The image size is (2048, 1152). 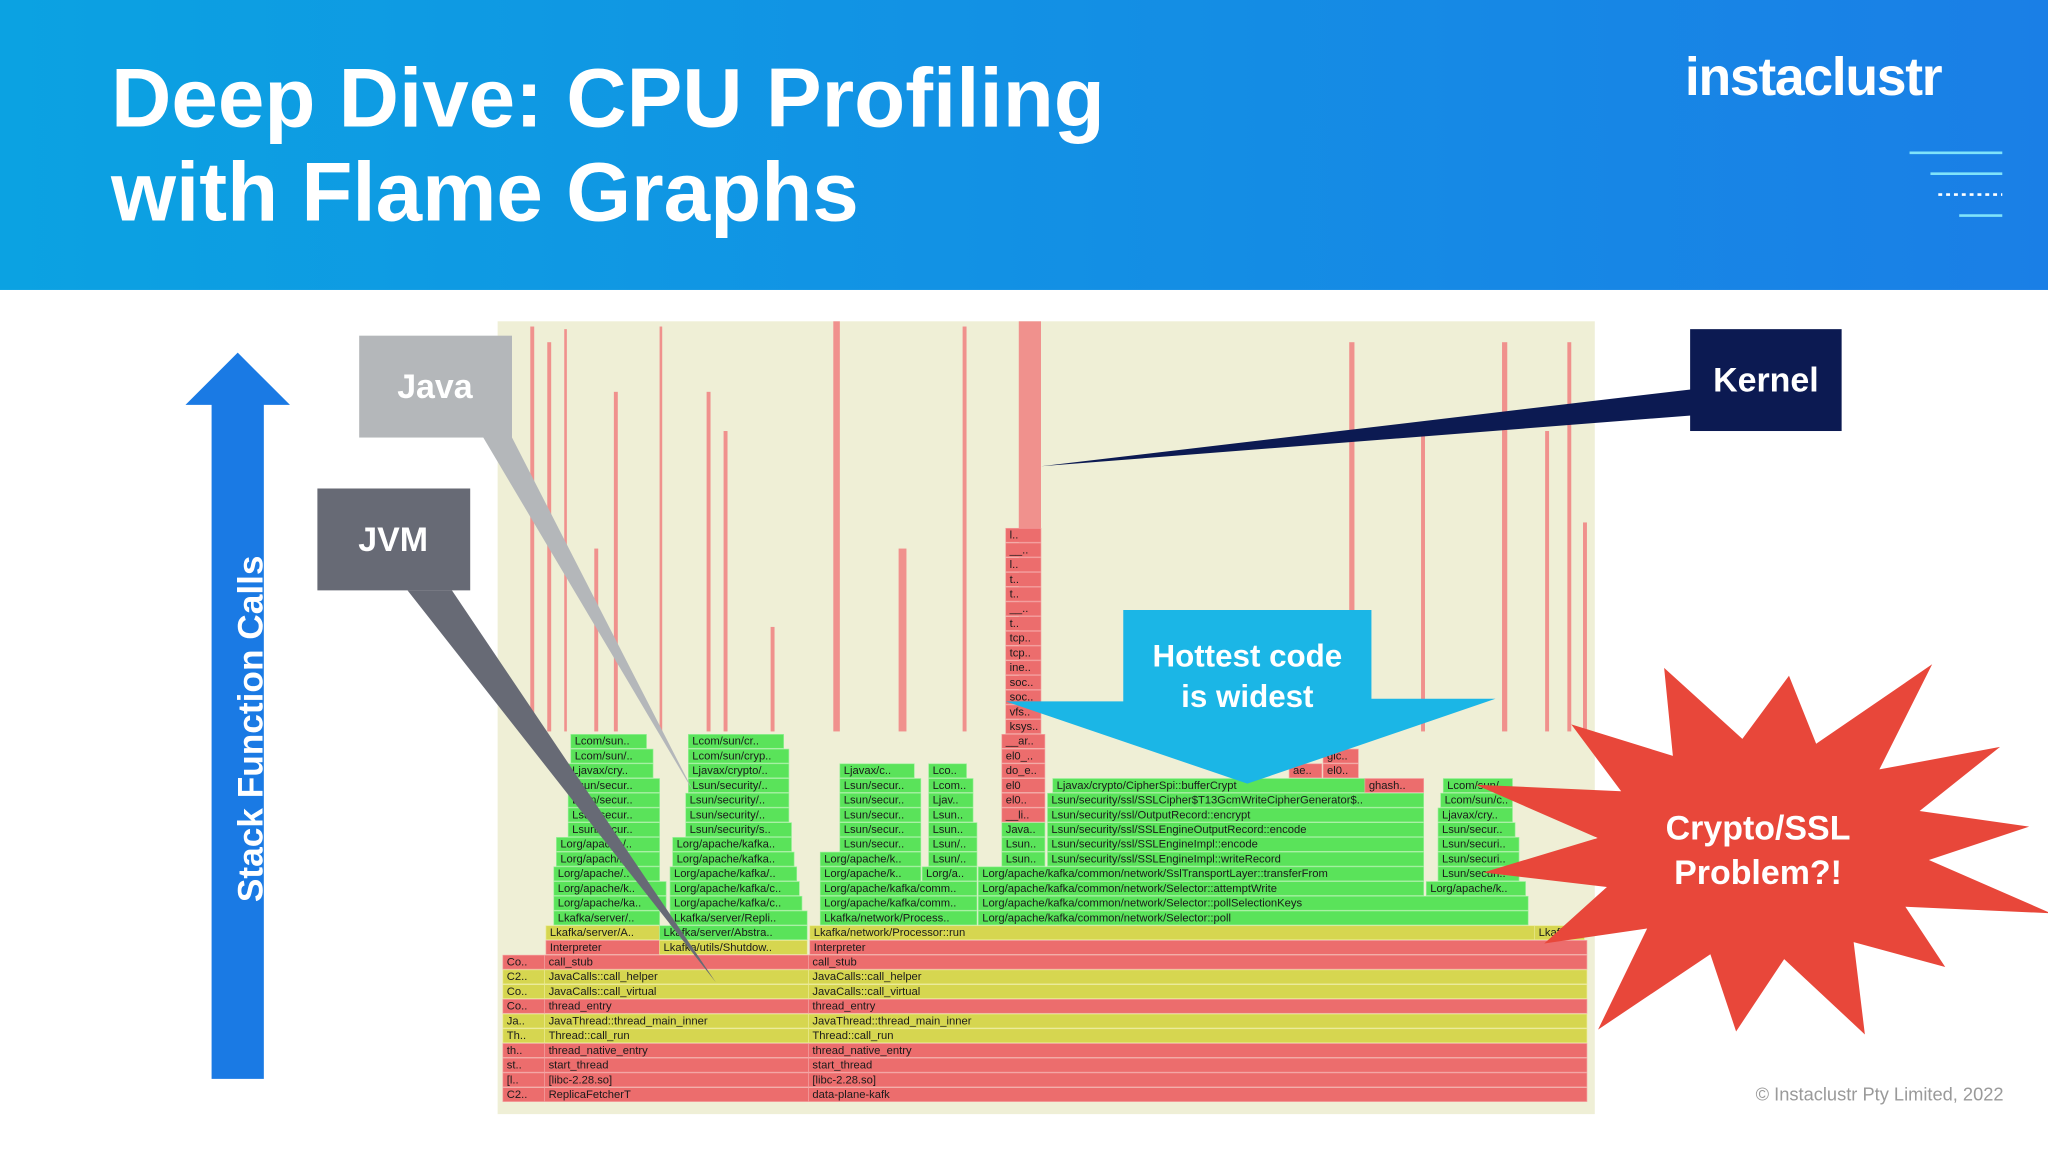 I want to click on flame-frame-label: ae.., so click(x=1302, y=771).